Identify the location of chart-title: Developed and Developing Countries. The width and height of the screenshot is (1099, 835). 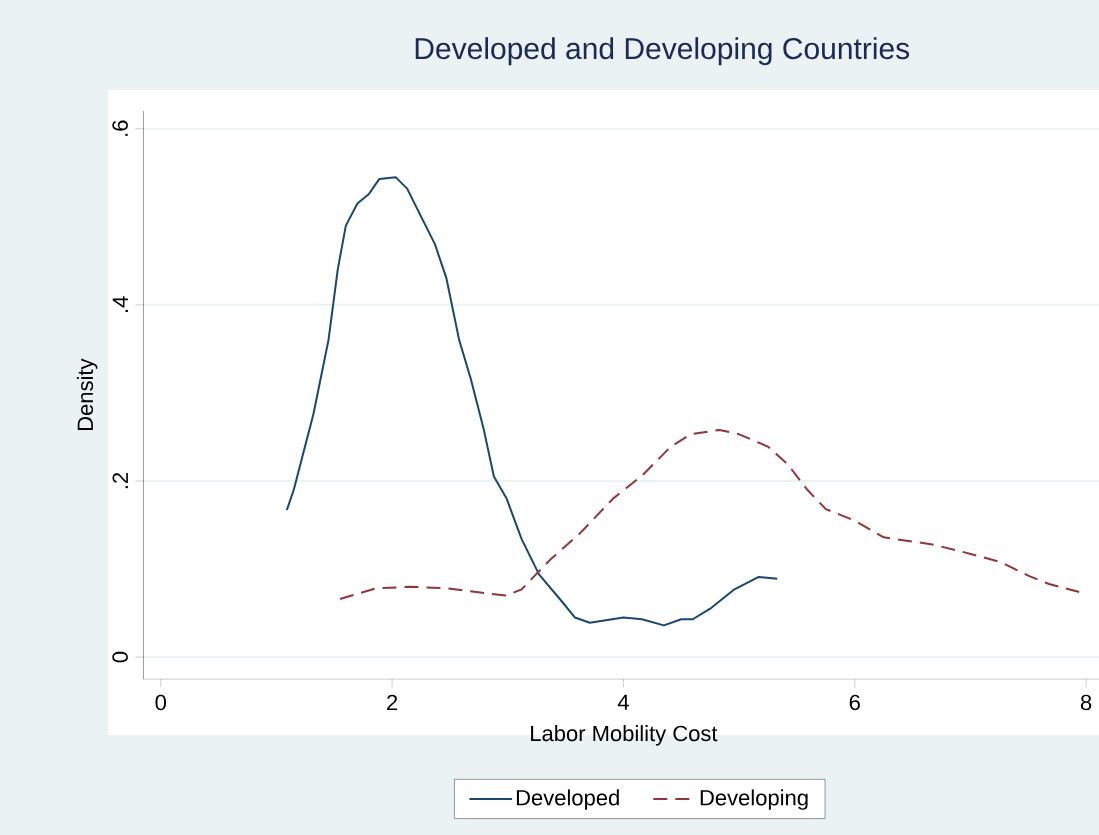
(662, 51).